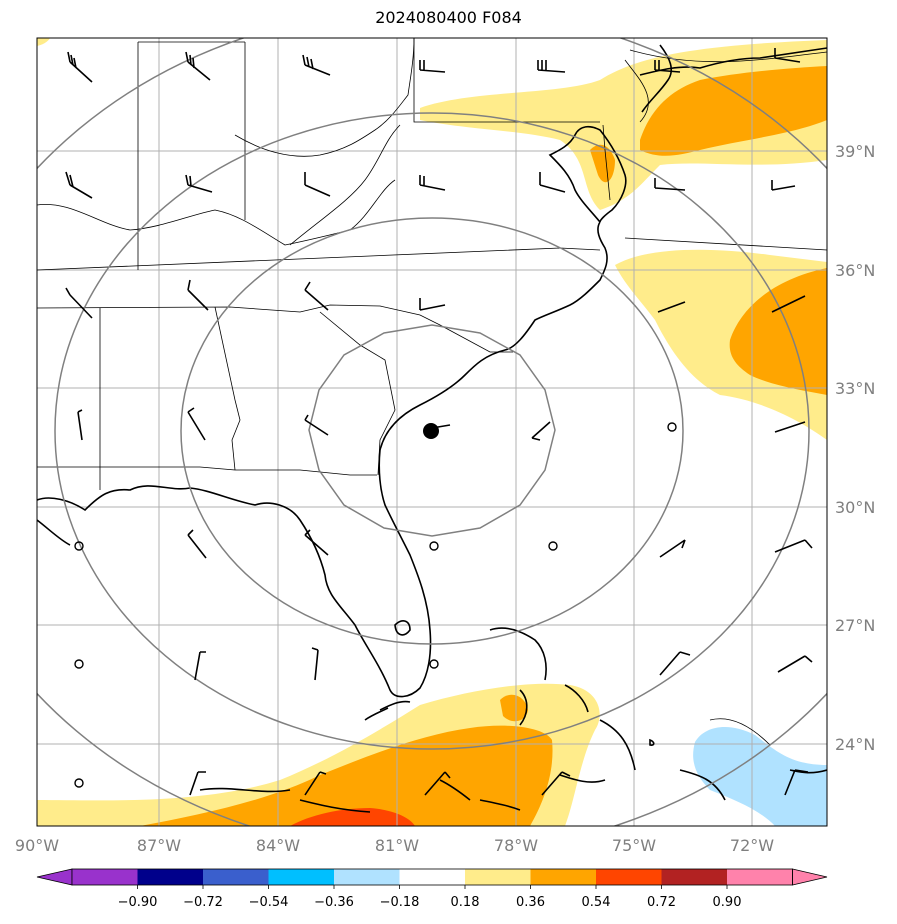  Describe the element at coordinates (855, 507) in the screenshot. I see `lat-label: 30°N` at that location.